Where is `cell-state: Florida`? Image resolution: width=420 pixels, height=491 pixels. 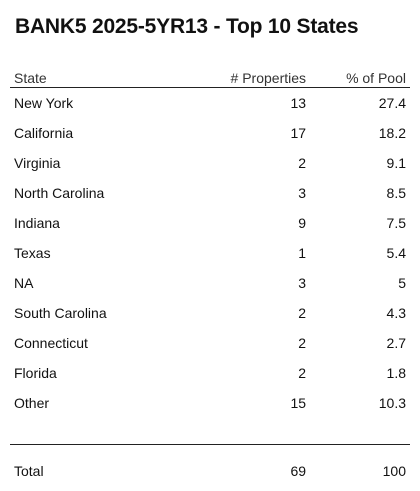 cell-state: Florida is located at coordinates (105, 373).